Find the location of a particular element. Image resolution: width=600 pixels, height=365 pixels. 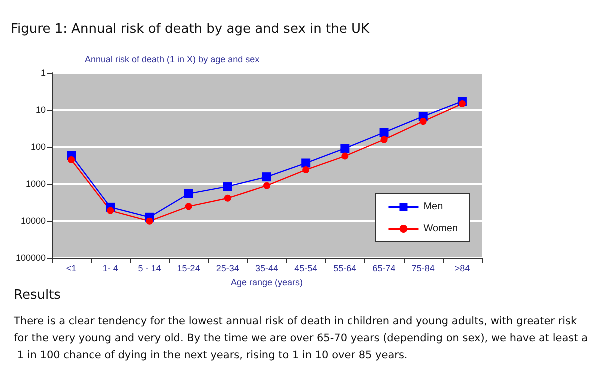

x-tick-label: <1 is located at coordinates (71, 269).